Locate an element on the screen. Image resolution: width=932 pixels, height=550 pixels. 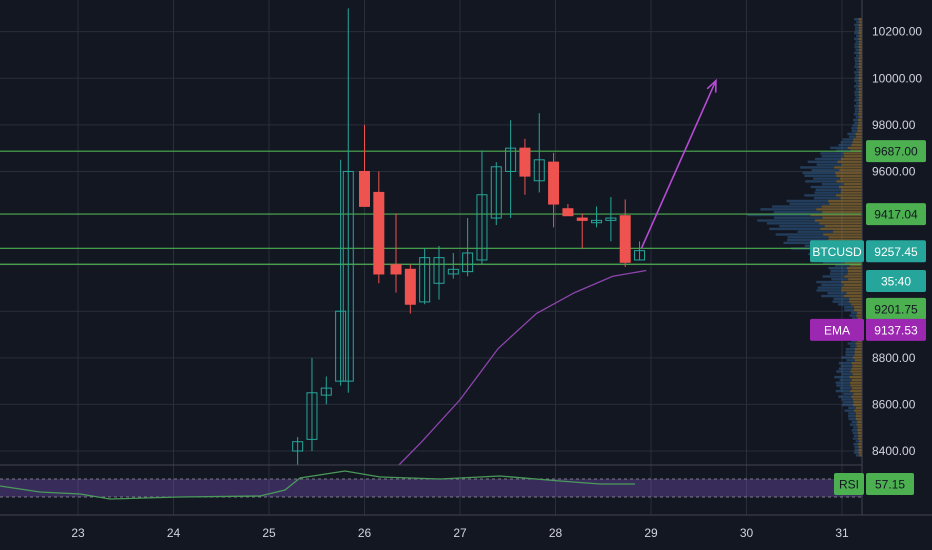
price-tick-label: 10000.00 is located at coordinates (897, 78).